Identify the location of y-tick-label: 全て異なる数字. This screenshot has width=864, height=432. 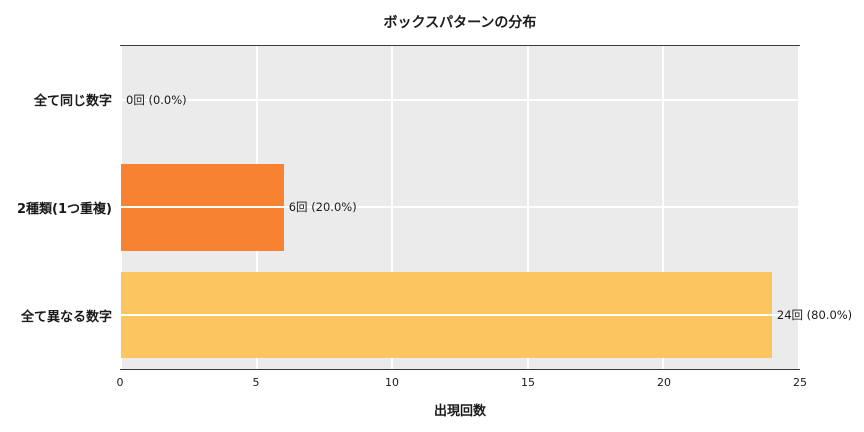
(66, 318).